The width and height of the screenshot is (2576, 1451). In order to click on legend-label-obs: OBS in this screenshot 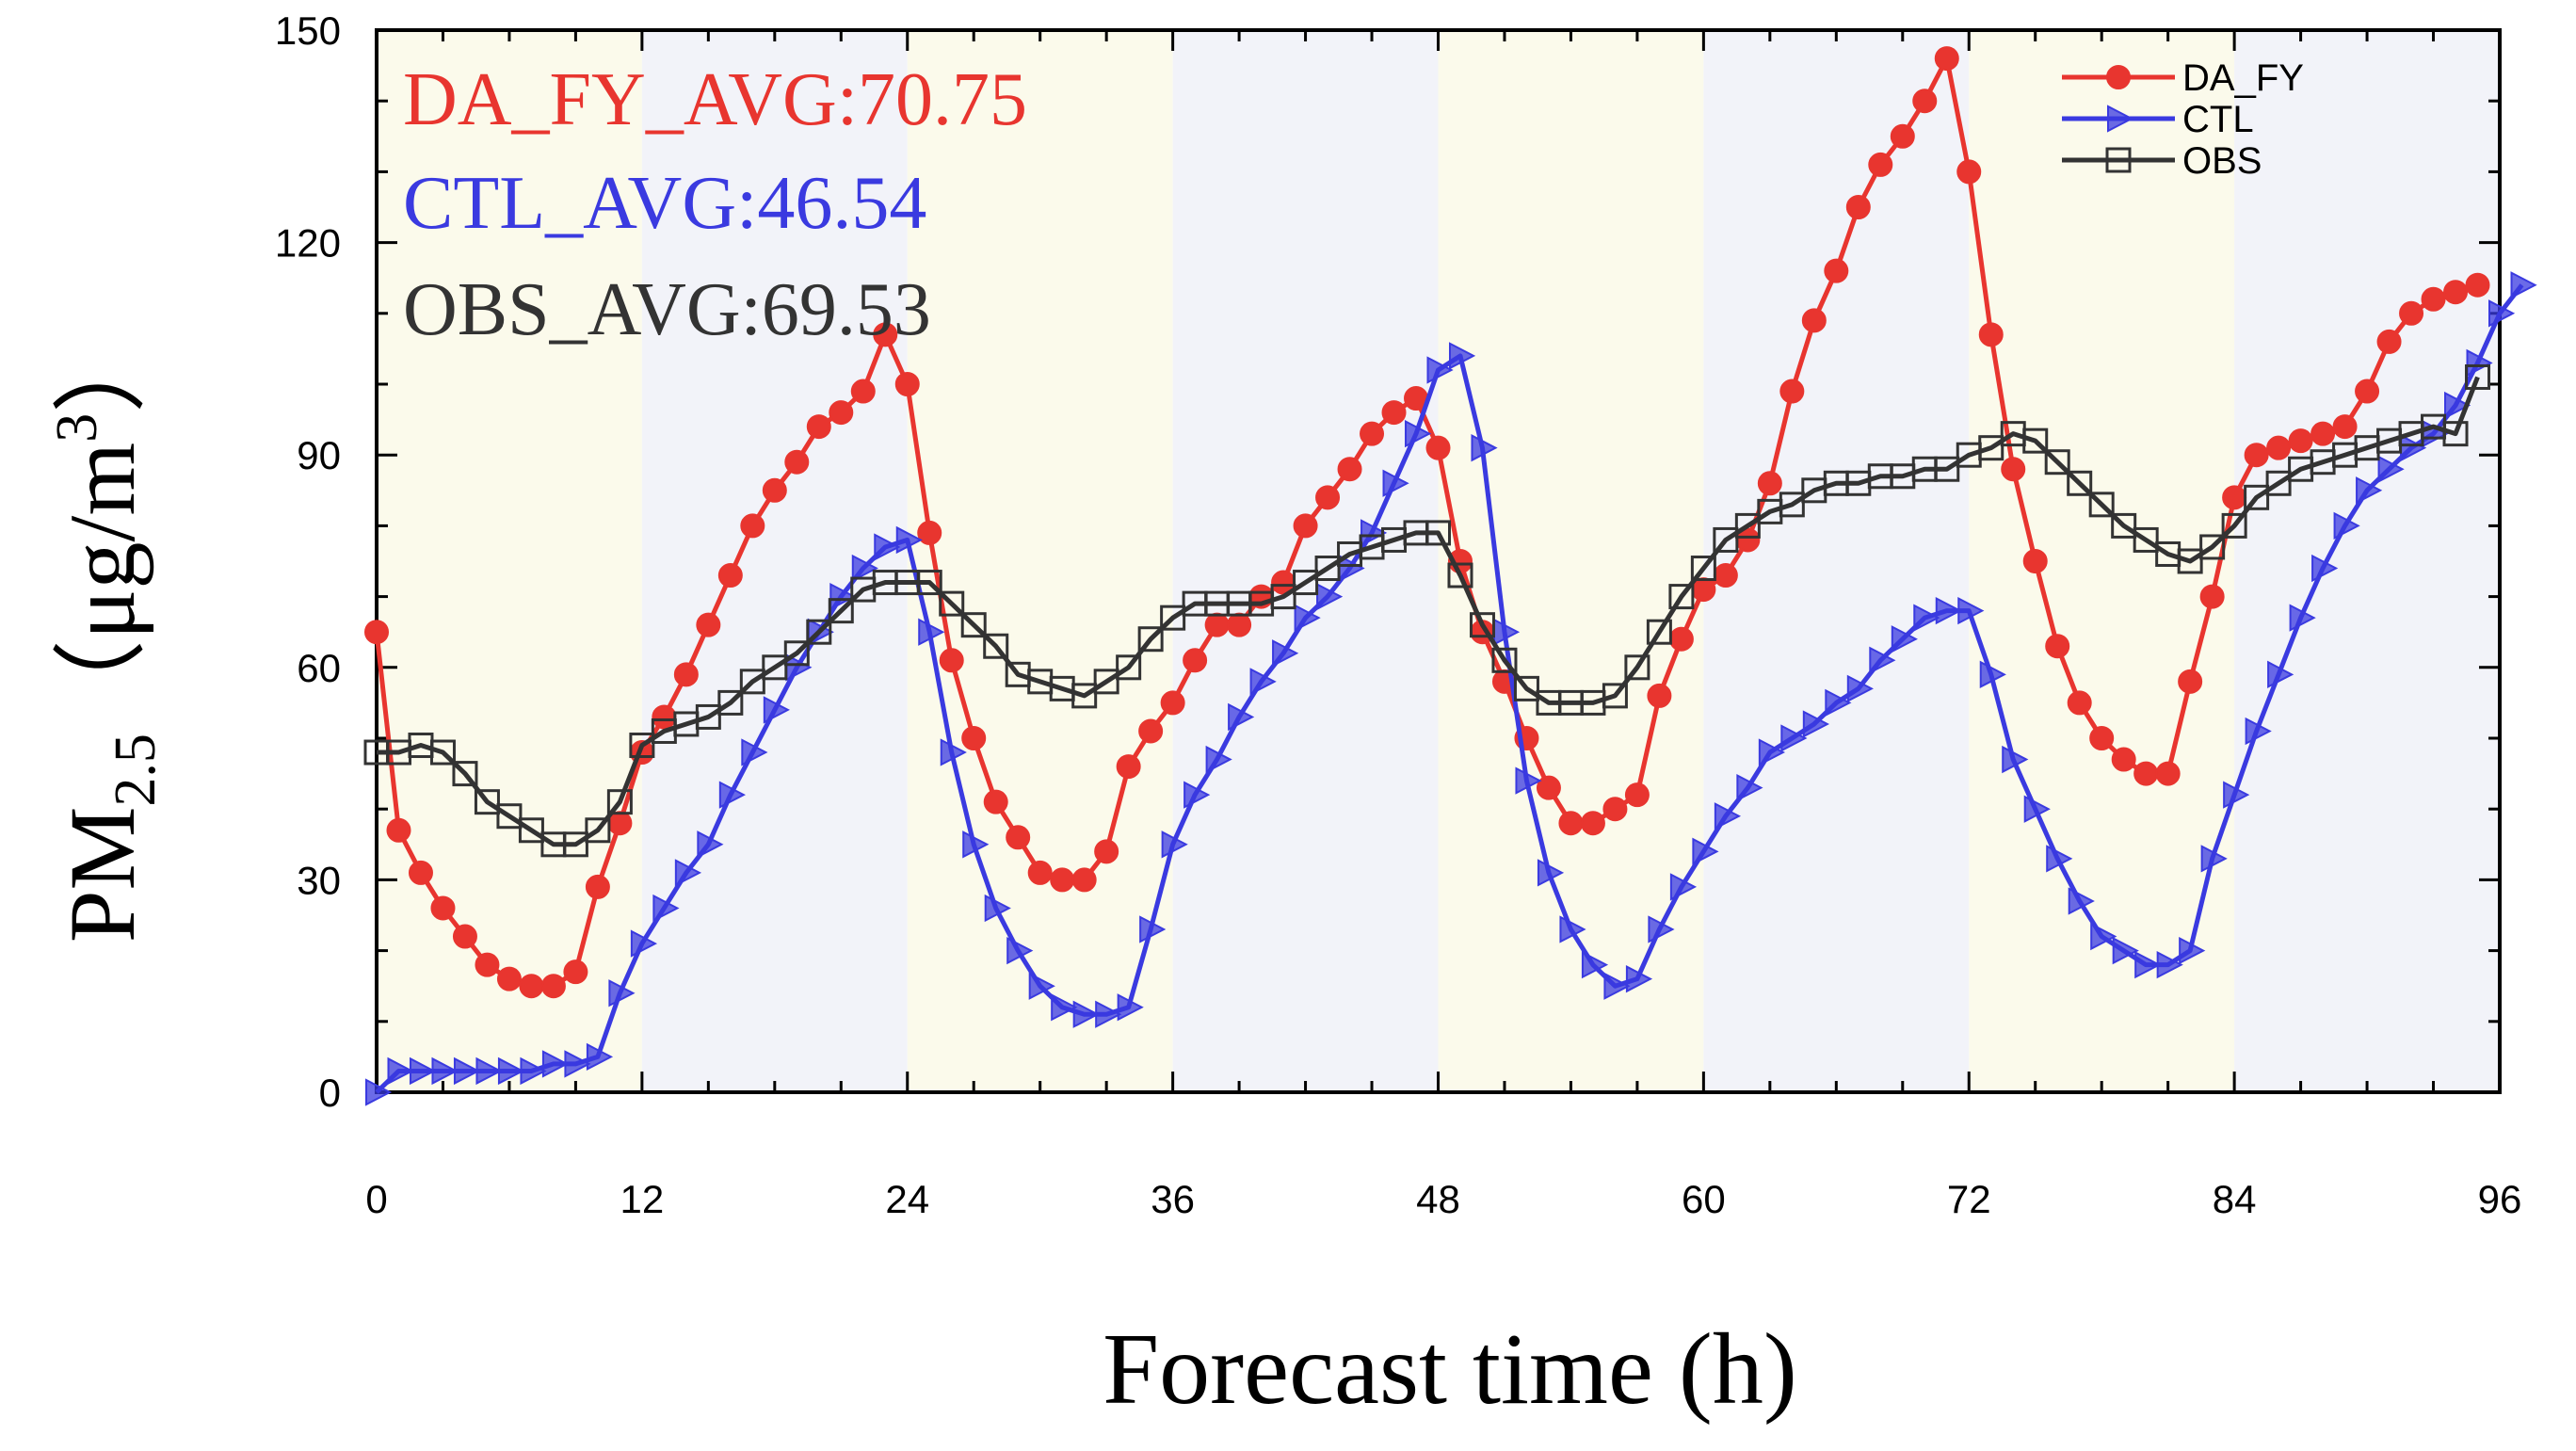, I will do `click(2222, 161)`.